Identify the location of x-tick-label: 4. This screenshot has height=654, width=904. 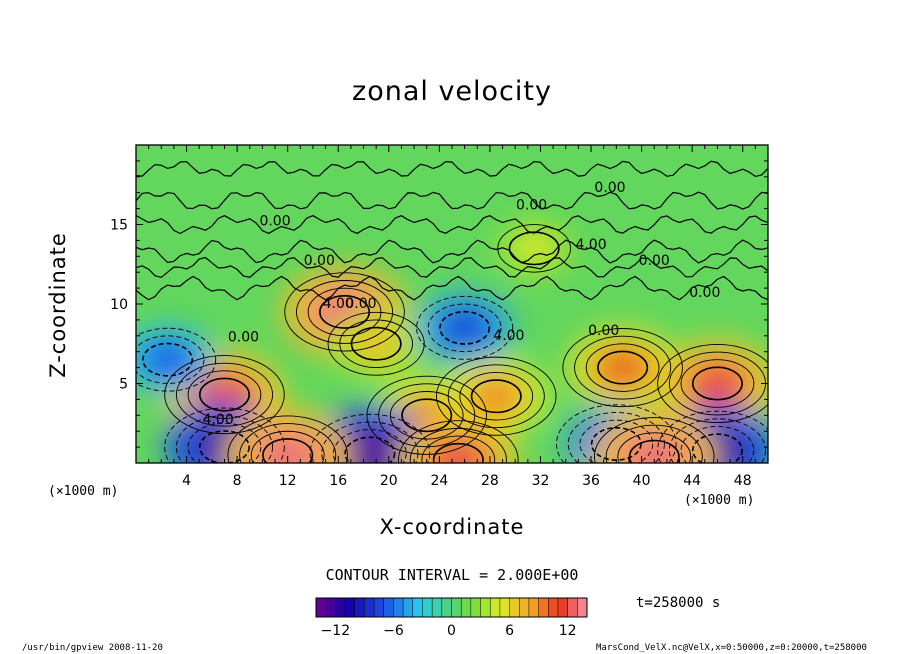
(186, 481).